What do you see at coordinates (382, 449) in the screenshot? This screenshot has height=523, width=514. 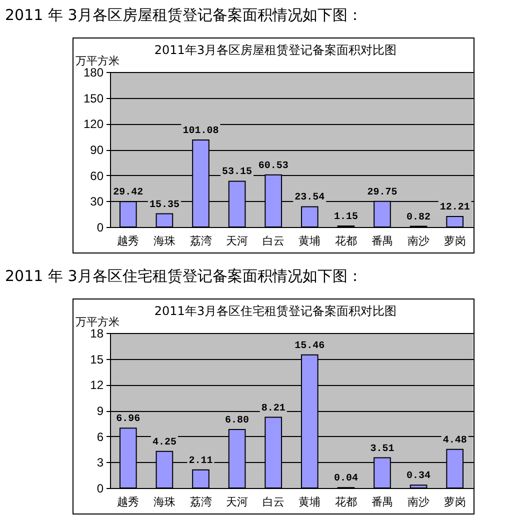 I see `data-label: 3.51` at bounding box center [382, 449].